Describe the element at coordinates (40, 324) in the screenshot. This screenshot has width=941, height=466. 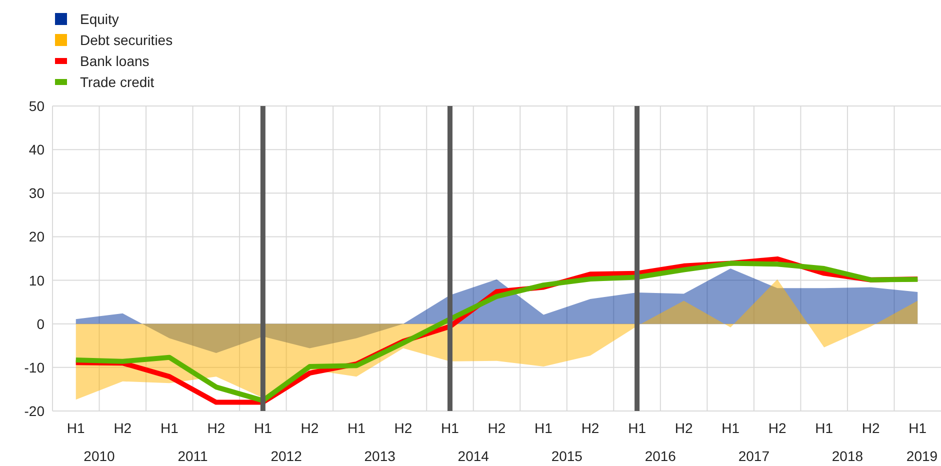
I see `y-tick-label: 0` at that location.